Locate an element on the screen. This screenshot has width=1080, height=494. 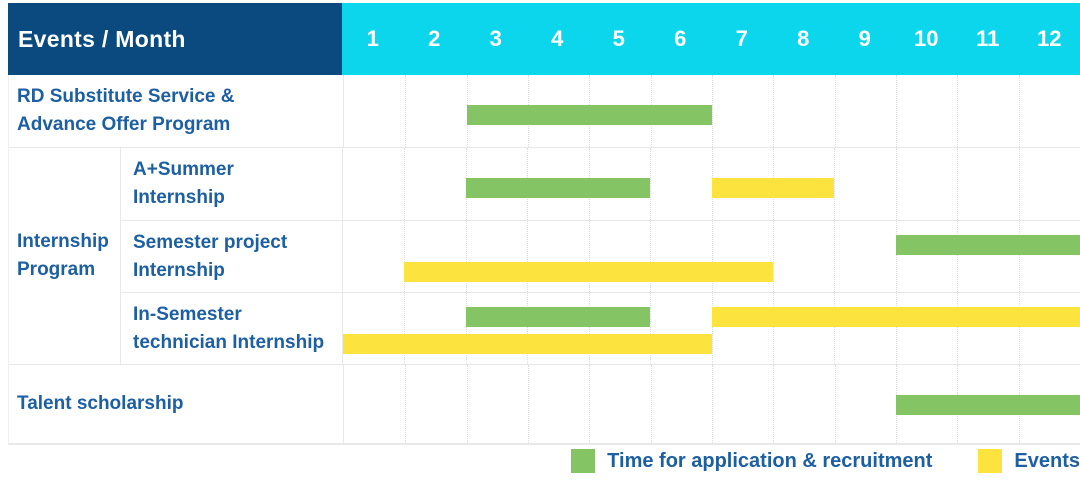
corner-header: Events / Month is located at coordinates (175, 39).